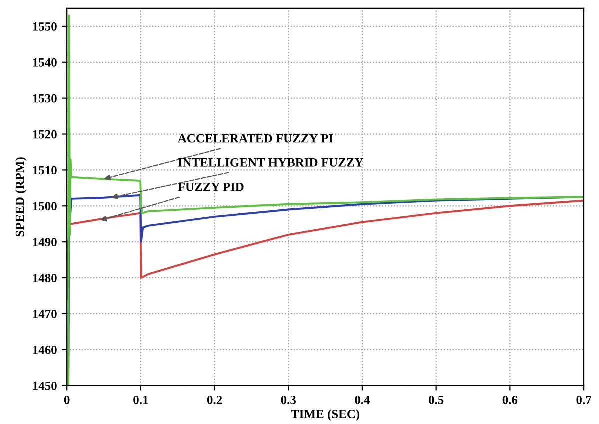  What do you see at coordinates (362, 400) in the screenshot?
I see `x-tick-label: 0.4` at bounding box center [362, 400].